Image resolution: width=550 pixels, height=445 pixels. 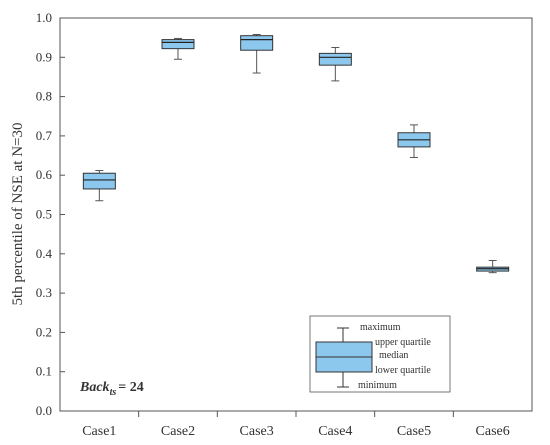 What do you see at coordinates (493, 266) in the screenshot?
I see `box-case6` at bounding box center [493, 266].